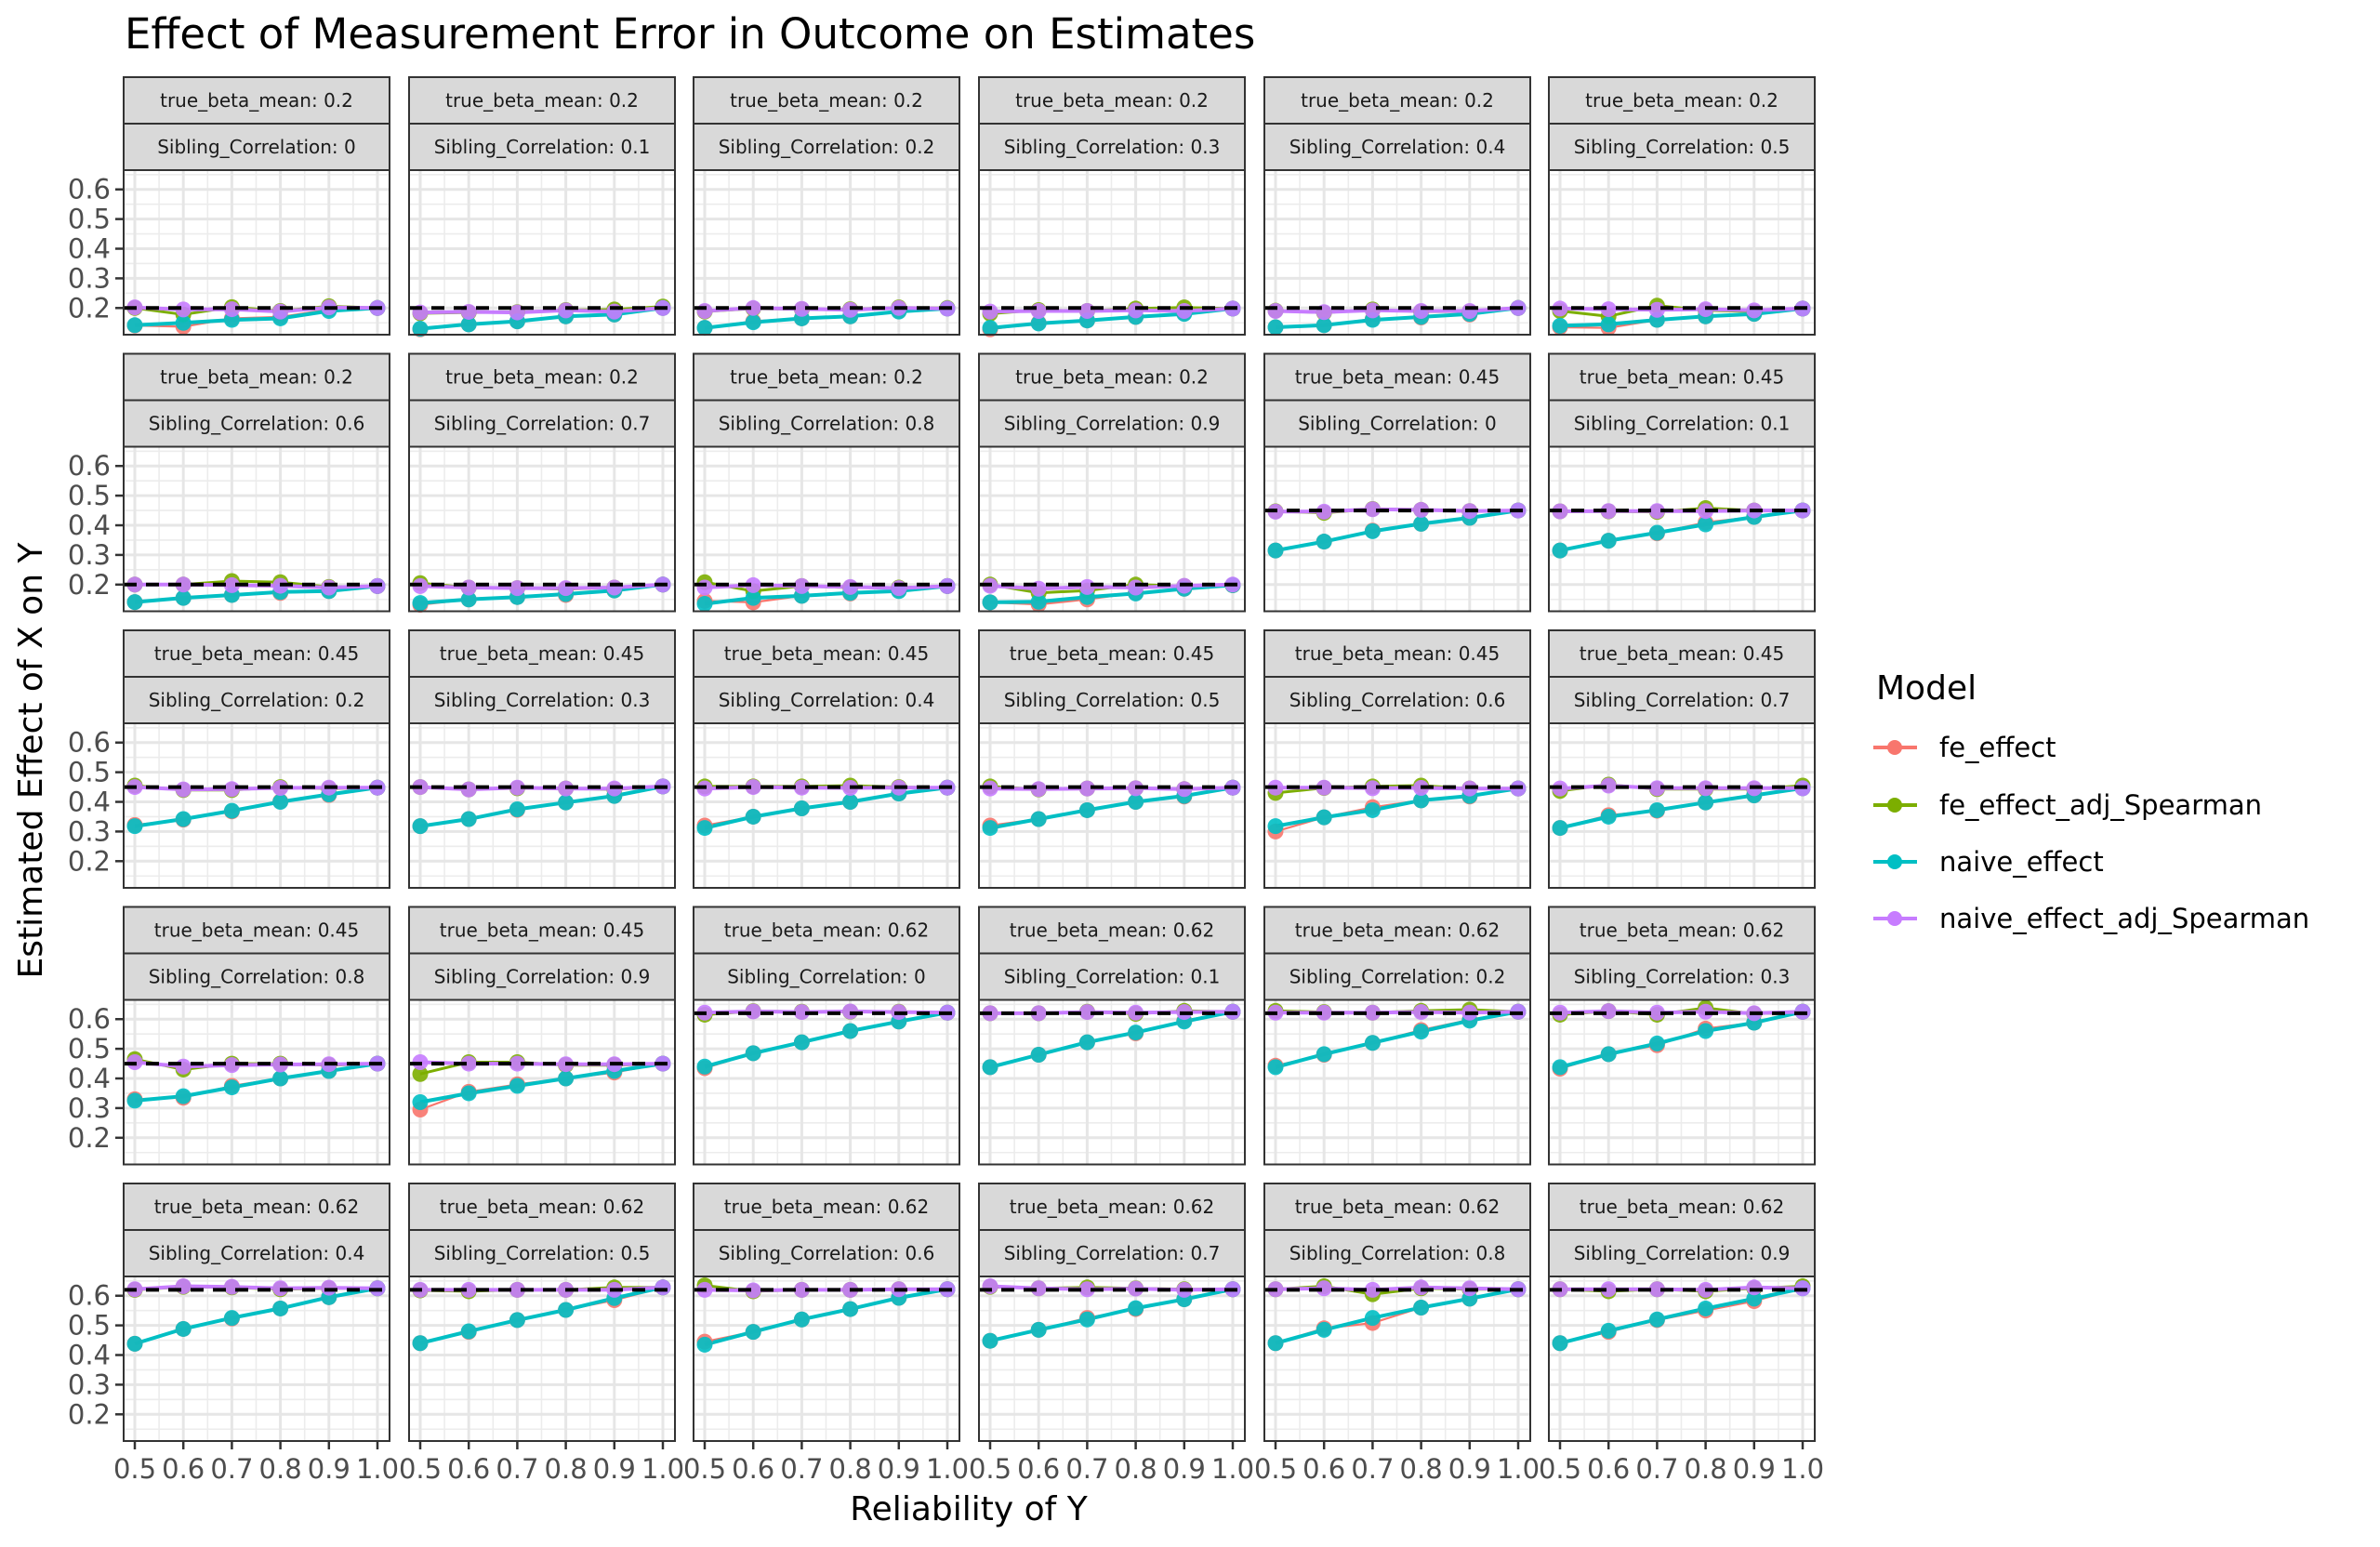 The image size is (2380, 1547). Describe the element at coordinates (614, 1469) in the screenshot. I see `x-tick-label: 0.9` at that location.